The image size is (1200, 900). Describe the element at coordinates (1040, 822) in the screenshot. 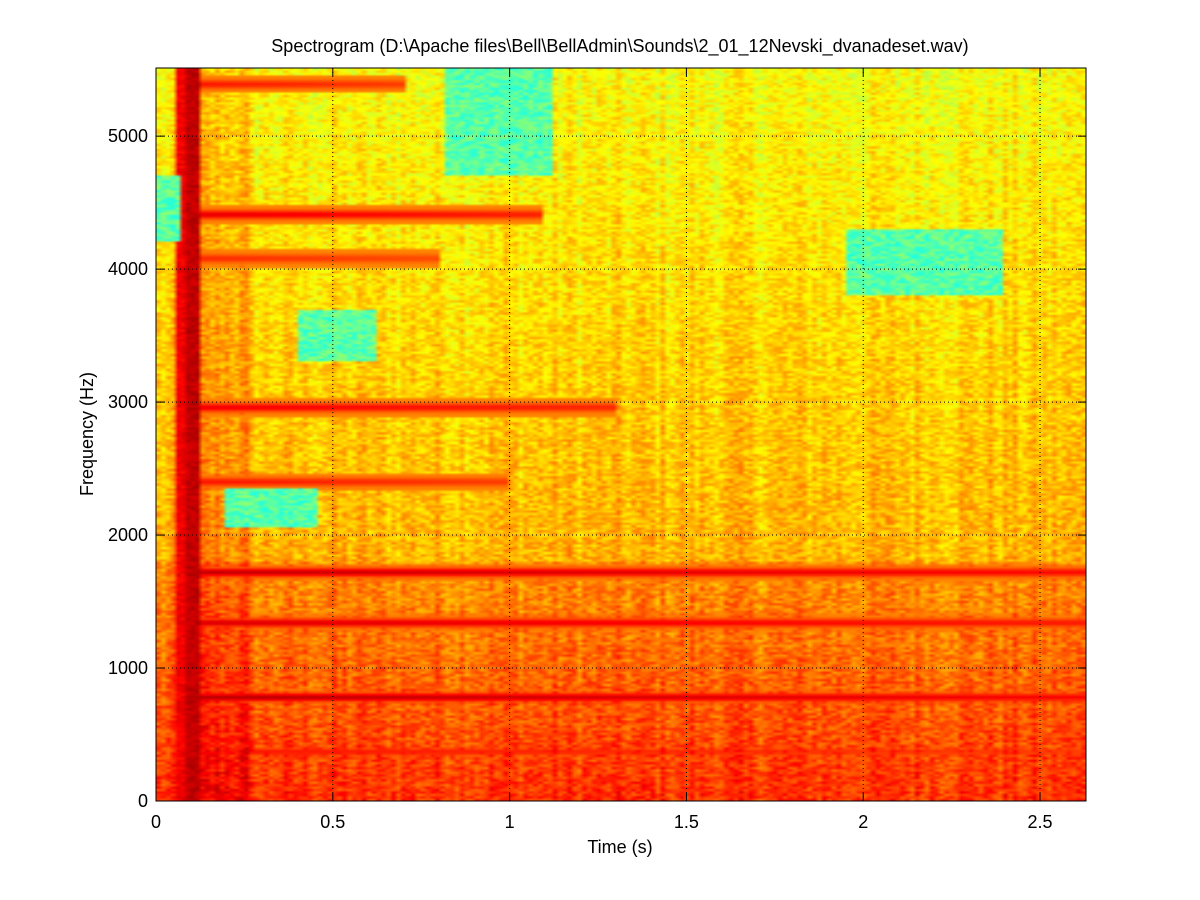

I see `x-tick-label: 2.5` at that location.